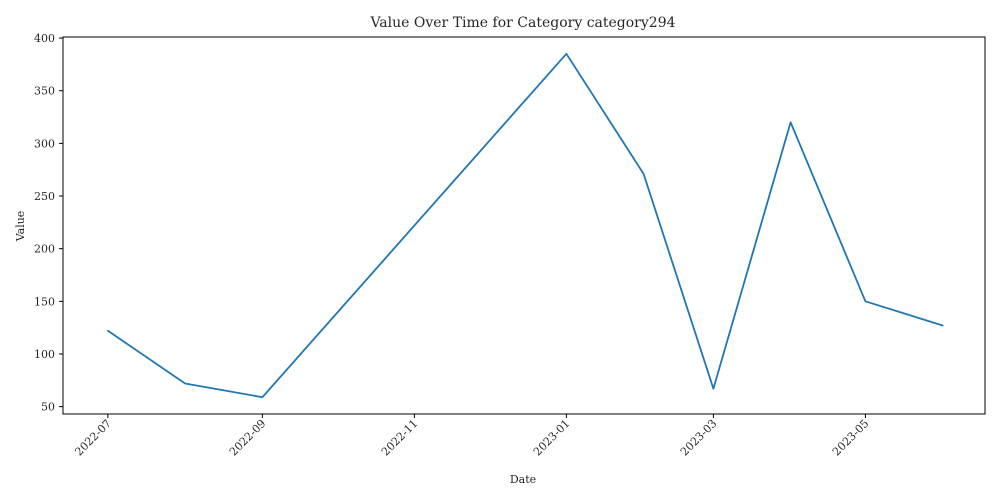 Image resolution: width=1000 pixels, height=500 pixels. What do you see at coordinates (44, 196) in the screenshot?
I see `y-tick-label: 250` at bounding box center [44, 196].